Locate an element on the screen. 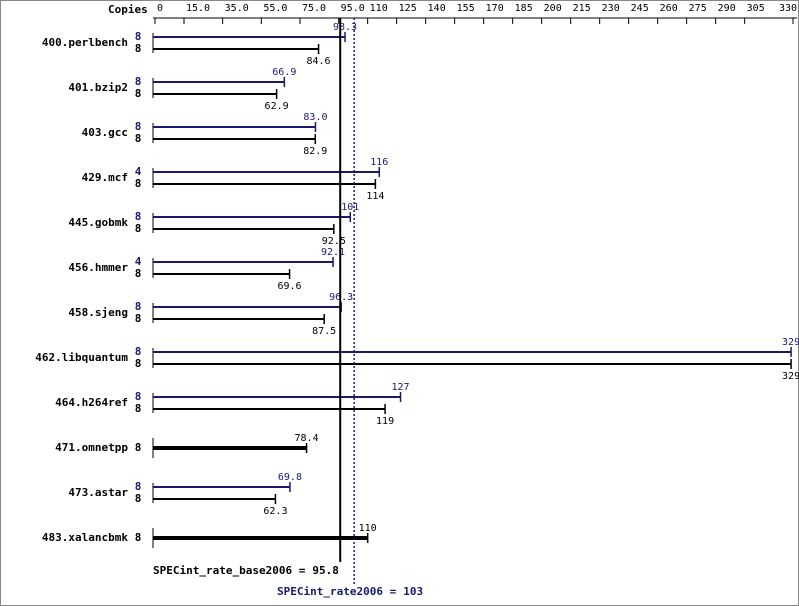  x-tick-label: 260 is located at coordinates (669, 8).